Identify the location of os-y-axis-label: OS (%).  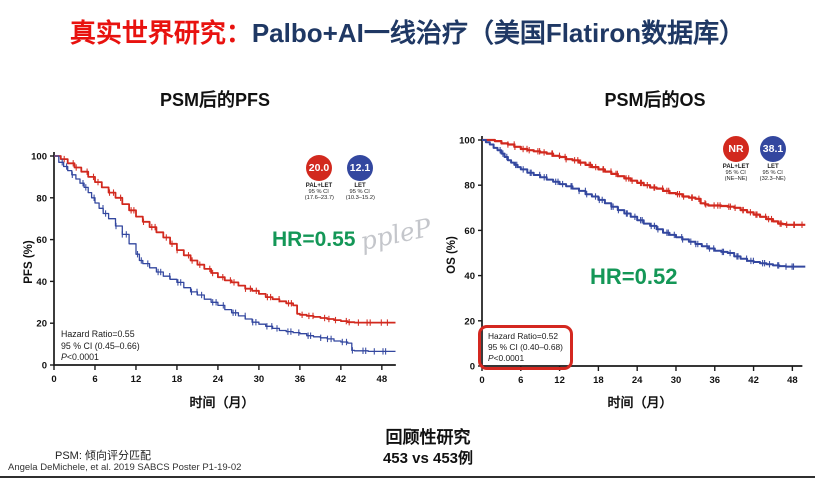
(452, 255).